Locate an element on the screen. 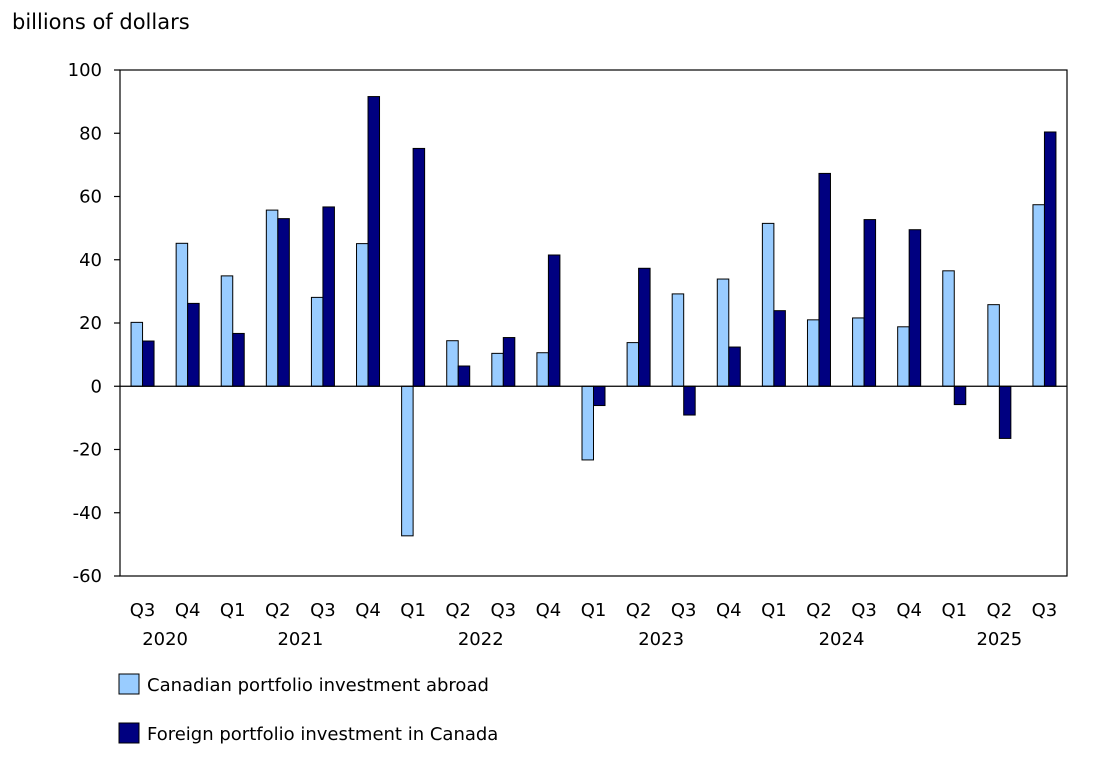 The width and height of the screenshot is (1116, 760). x-year-label: 2020 is located at coordinates (165, 639).